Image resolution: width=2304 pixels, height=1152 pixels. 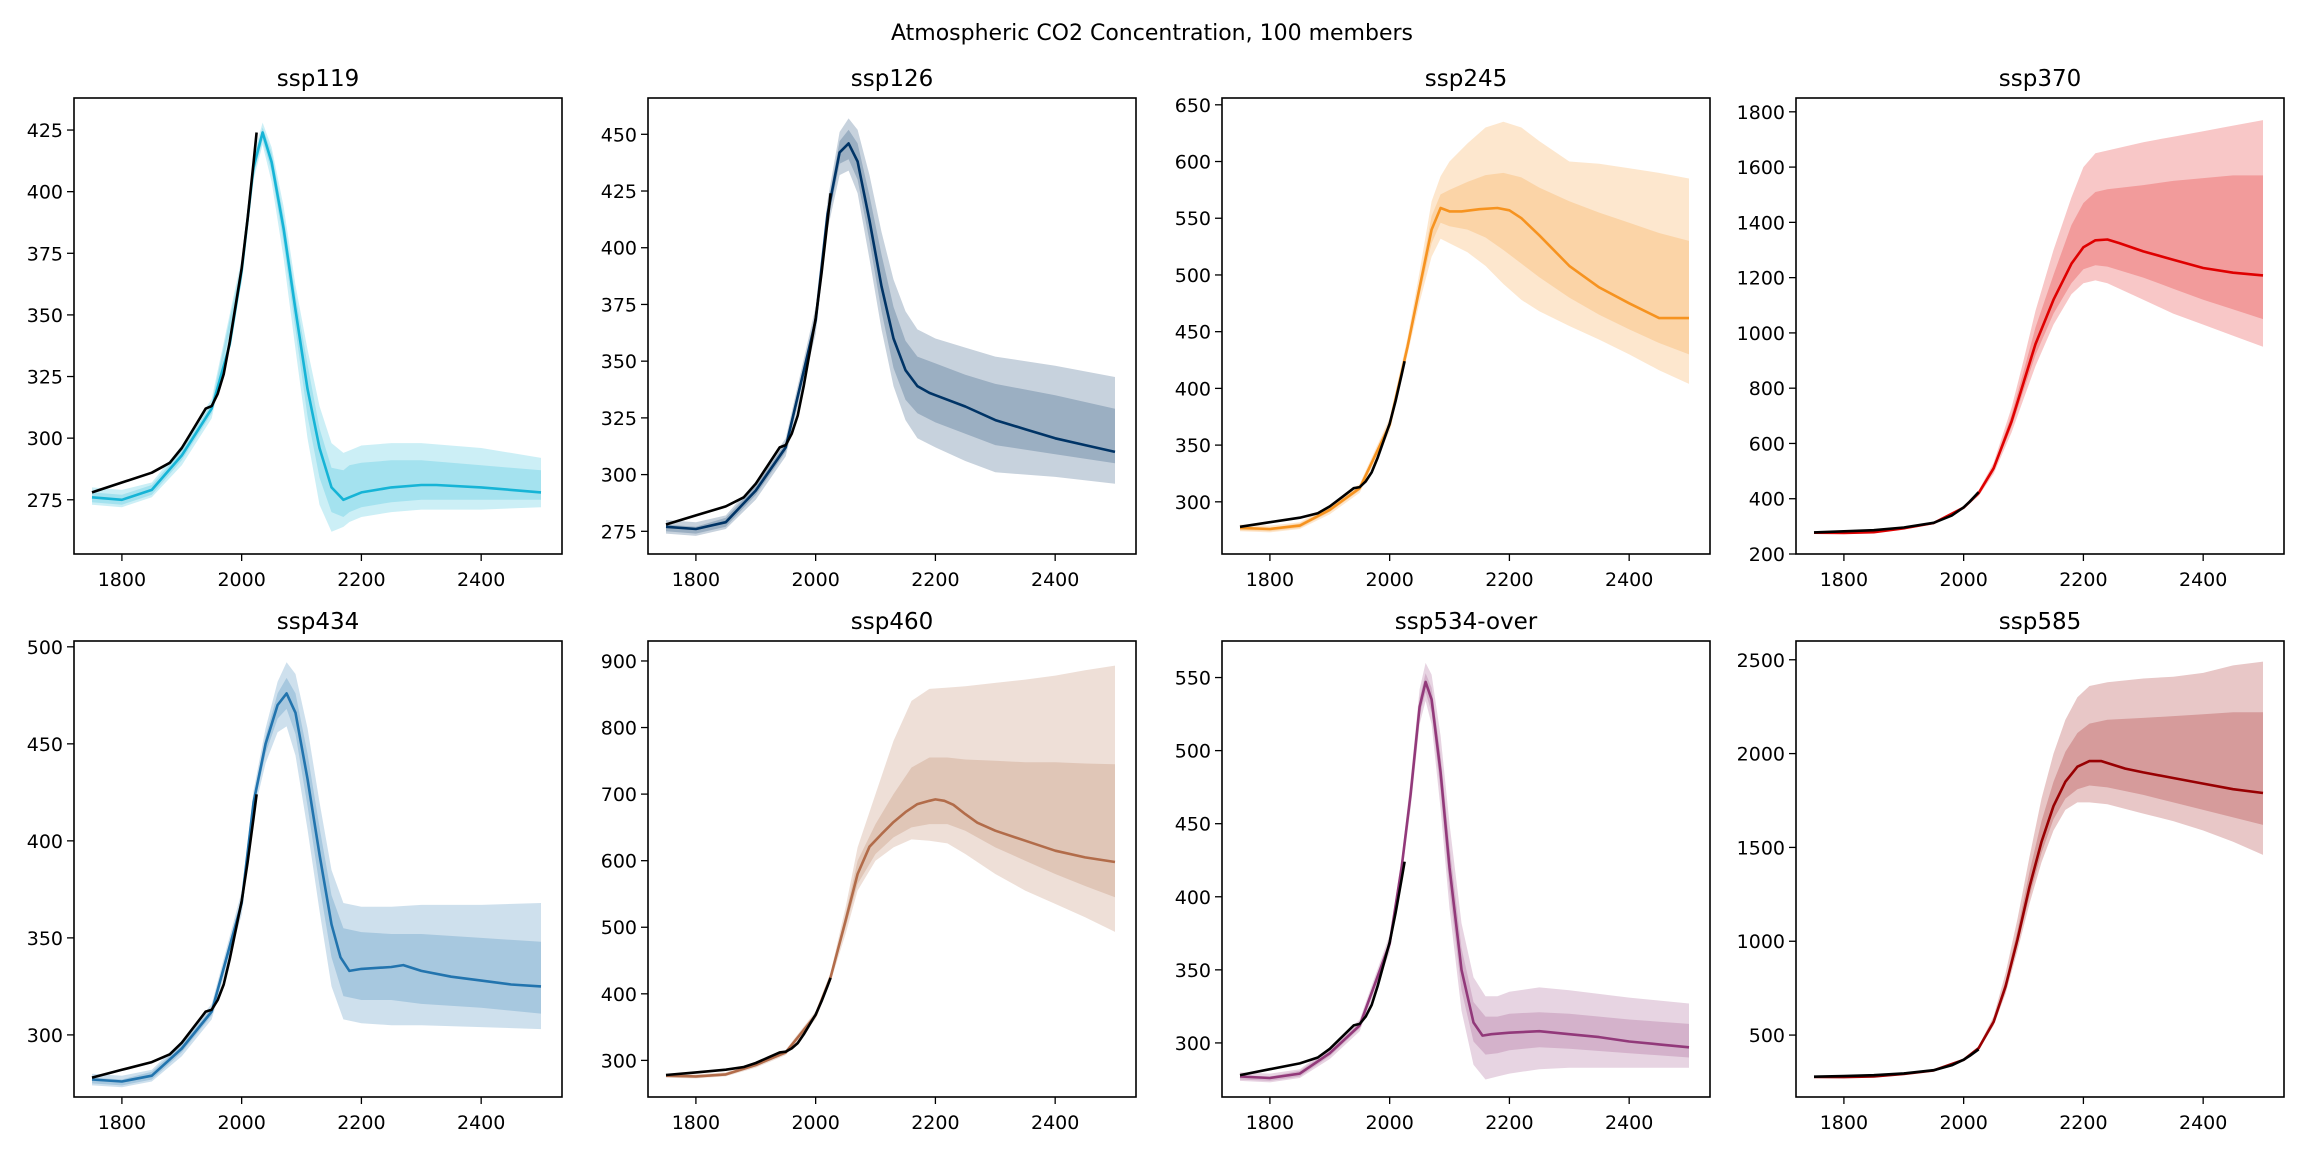 What do you see at coordinates (1761, 223) in the screenshot?
I see `y-tick-label: 1400` at bounding box center [1761, 223].